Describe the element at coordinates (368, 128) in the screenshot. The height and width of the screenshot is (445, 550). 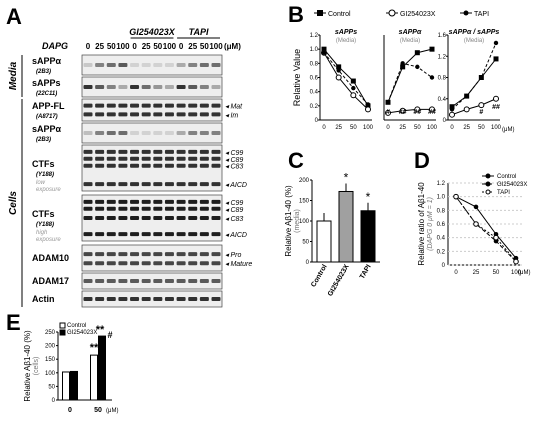
I see `x-tick-label: 100` at that location.